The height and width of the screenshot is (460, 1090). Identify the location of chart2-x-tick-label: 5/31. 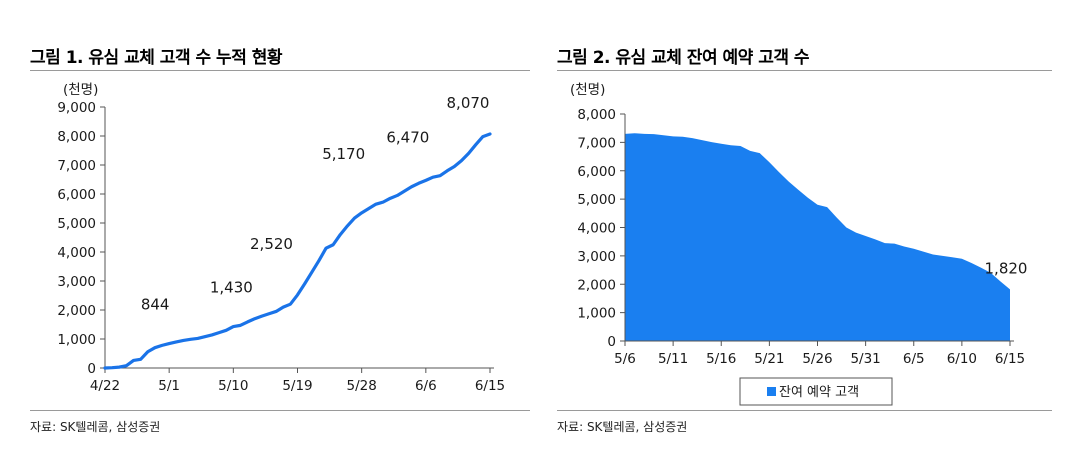
(865, 359).